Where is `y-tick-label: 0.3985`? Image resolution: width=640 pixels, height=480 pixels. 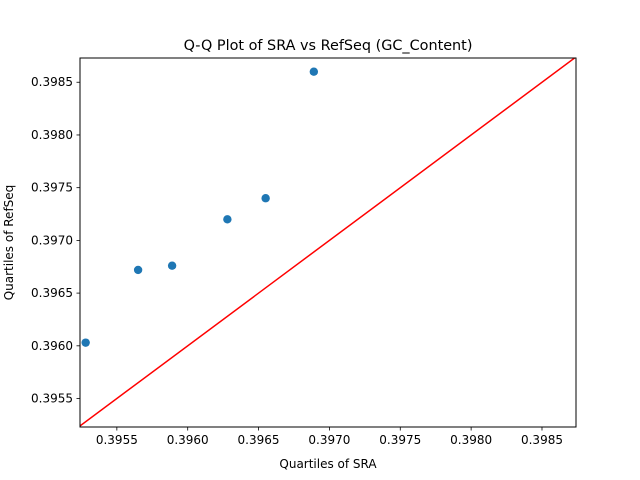 y-tick-label: 0.3985 is located at coordinates (52, 82).